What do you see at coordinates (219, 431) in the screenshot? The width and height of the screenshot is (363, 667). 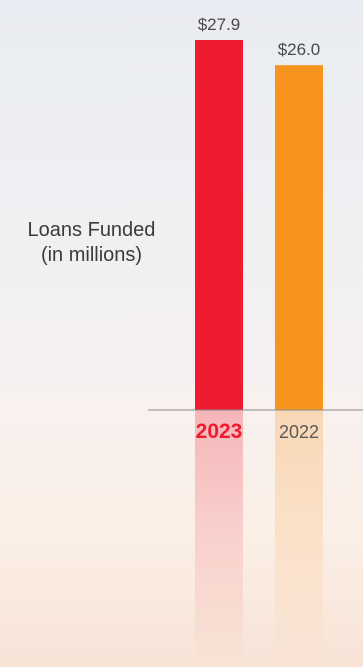 I see `category-label-2023: 2023` at bounding box center [219, 431].